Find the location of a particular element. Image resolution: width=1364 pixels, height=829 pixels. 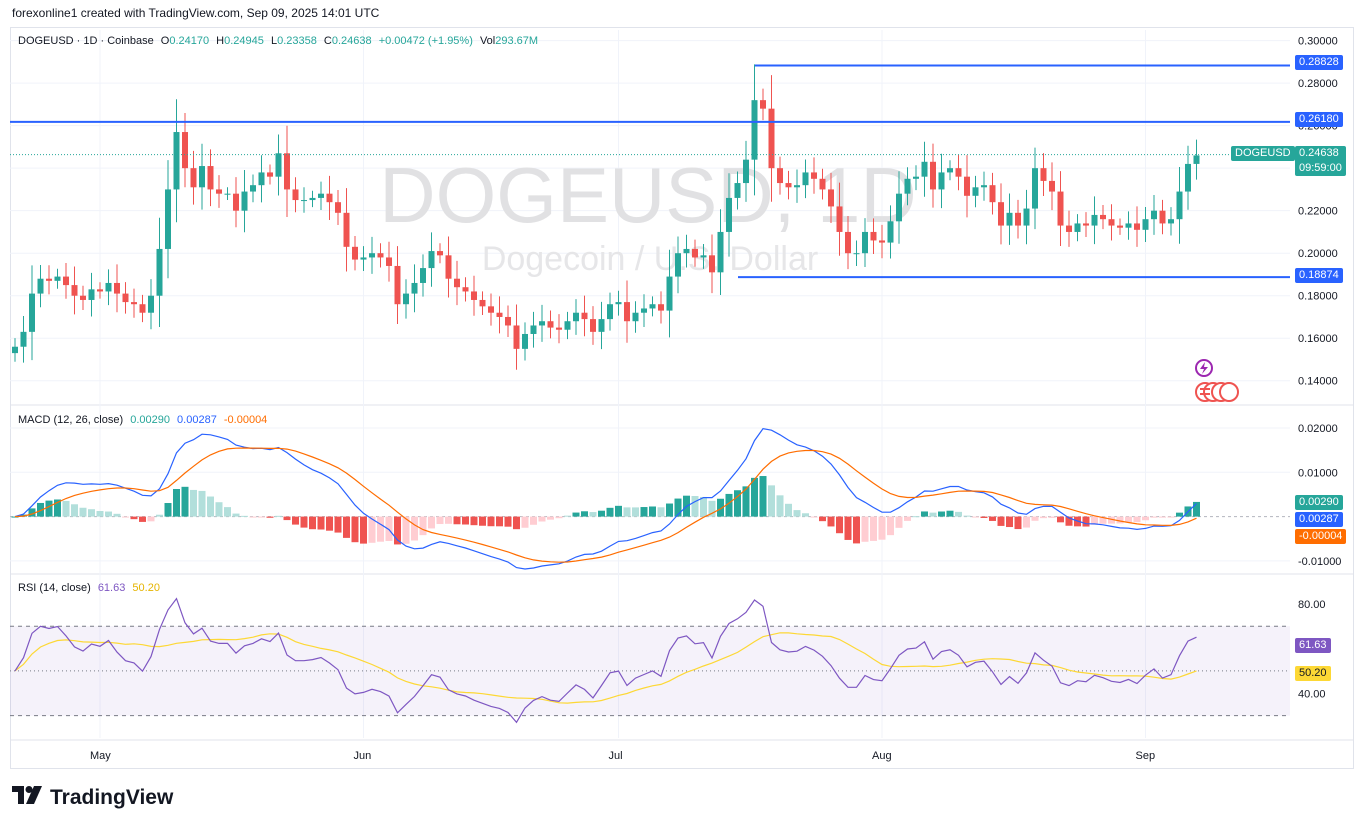

time-axis-label: Sep is located at coordinates (1146, 756).